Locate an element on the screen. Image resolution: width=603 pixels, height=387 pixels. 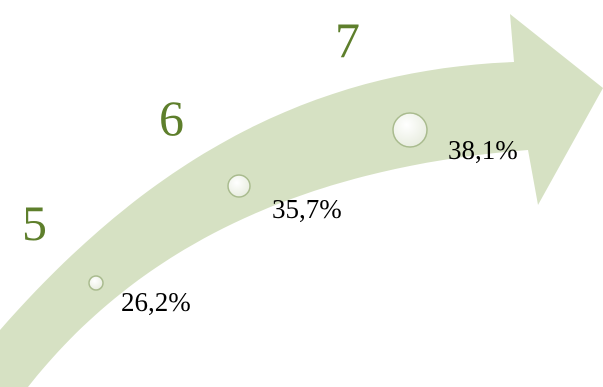
step-number-6: 6 is located at coordinates (171, 118).